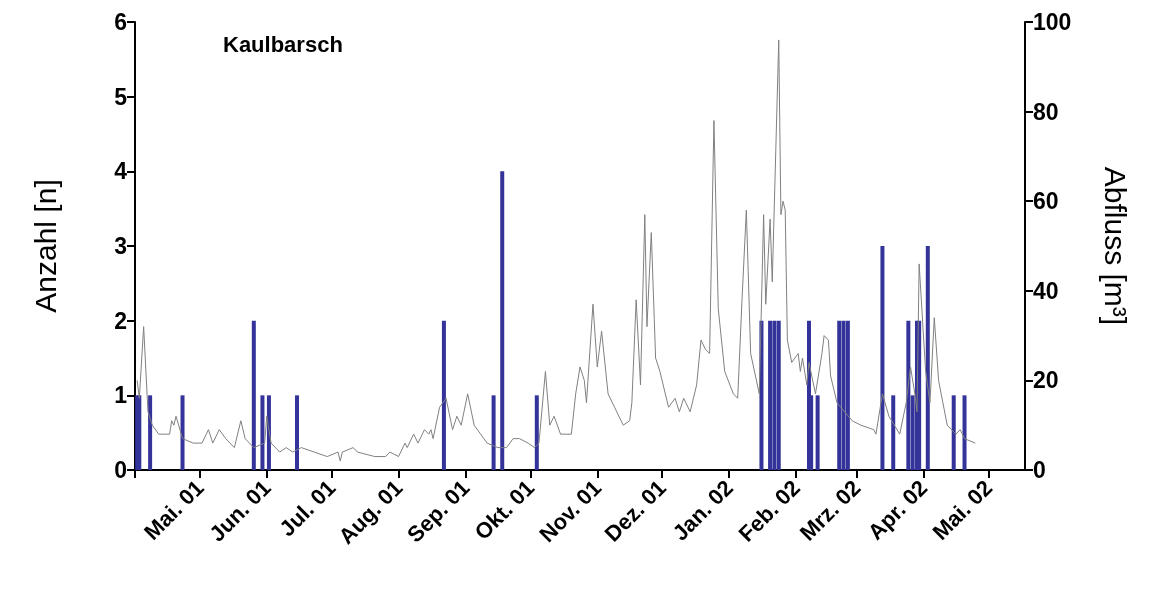  What do you see at coordinates (121, 171) in the screenshot?
I see `y-tick-label: 4` at bounding box center [121, 171].